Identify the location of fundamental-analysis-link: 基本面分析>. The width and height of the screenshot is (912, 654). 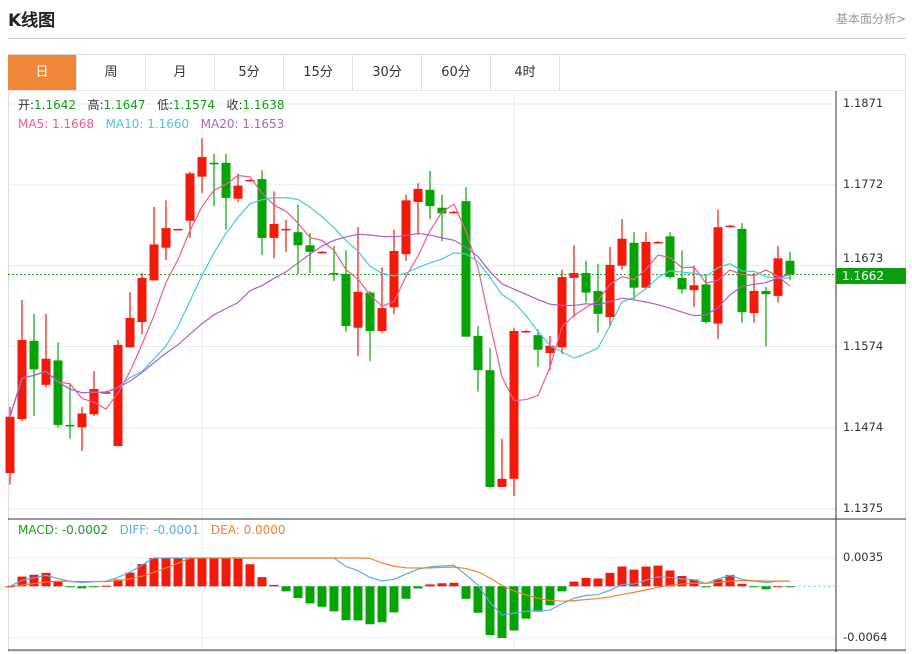
(870, 19).